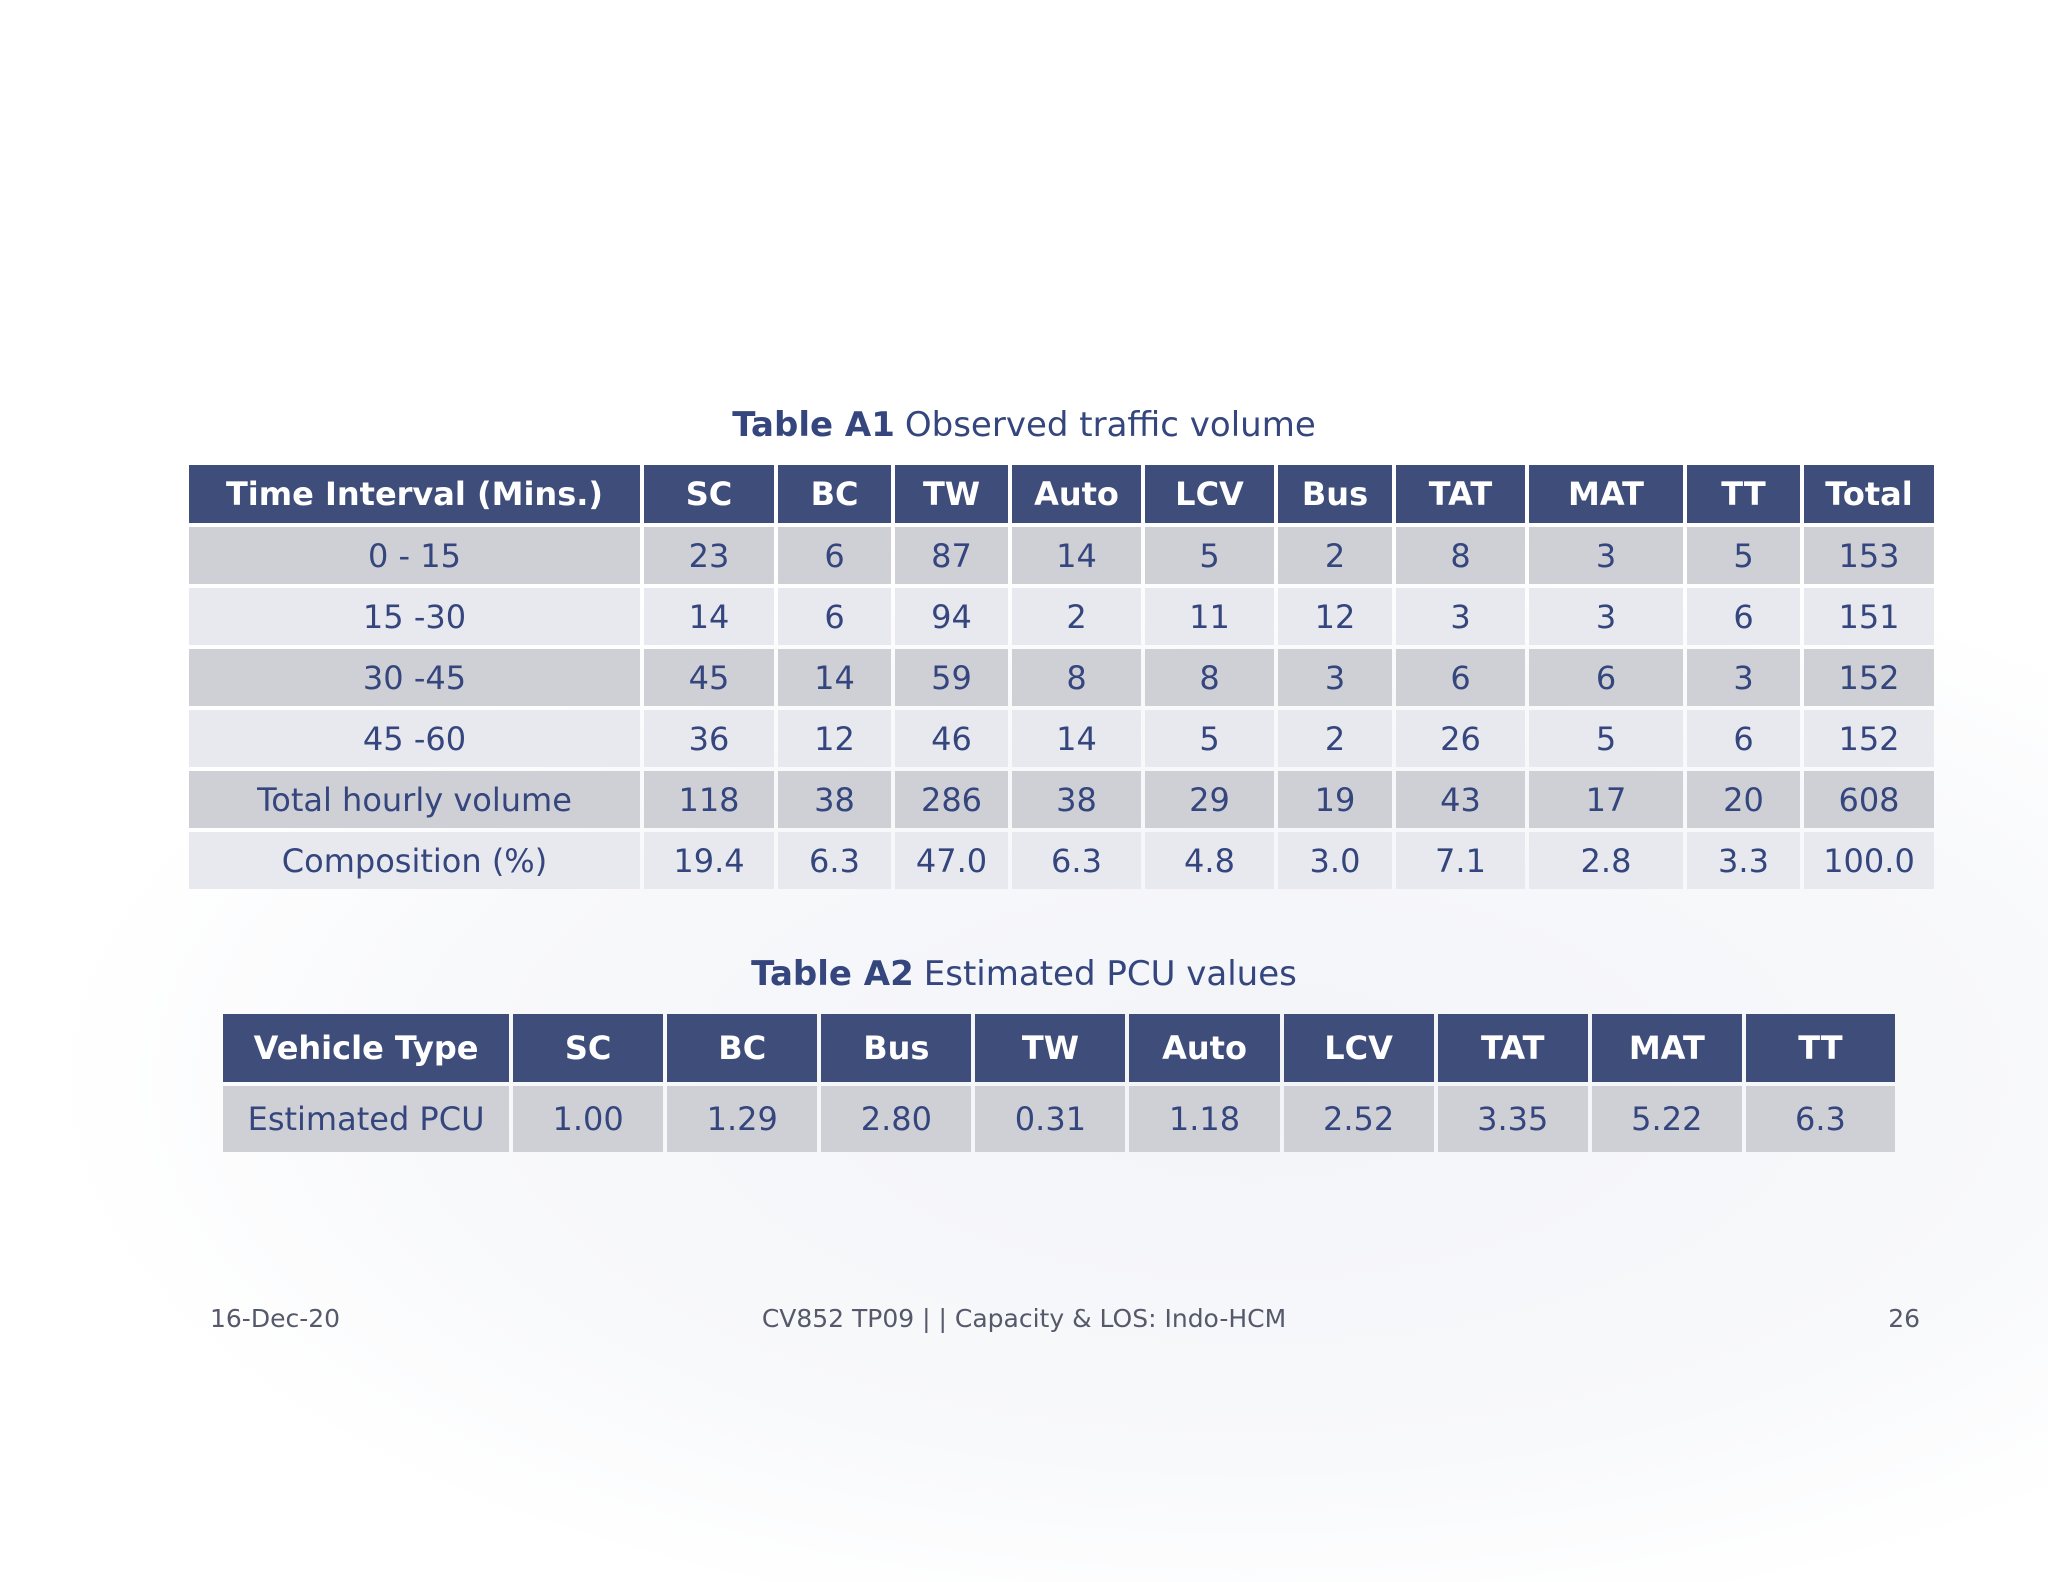  Describe the element at coordinates (1076, 494) in the screenshot. I see `table-a1-header: Auto` at that location.